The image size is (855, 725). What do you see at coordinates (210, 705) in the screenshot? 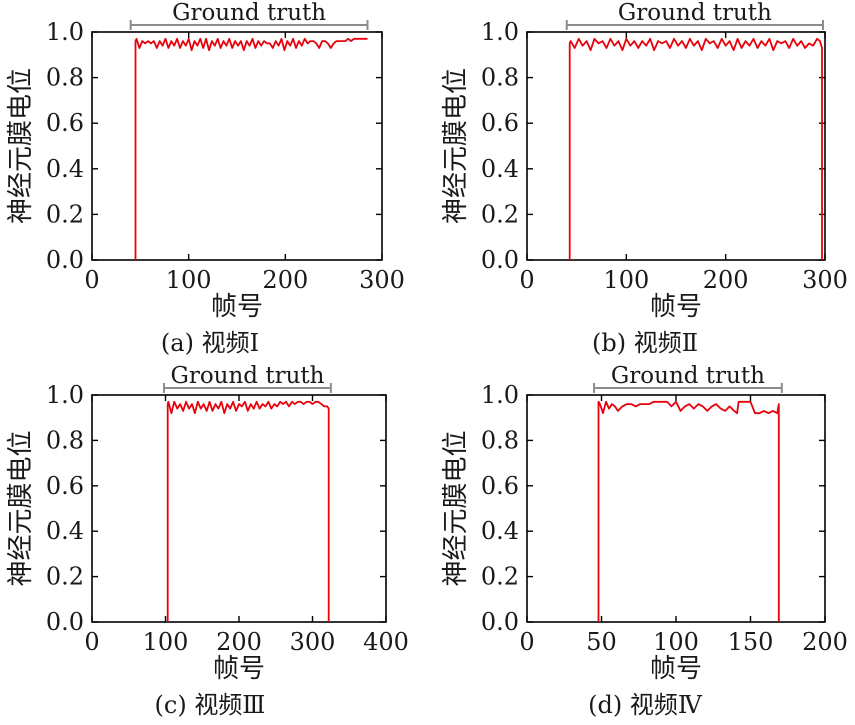
I see `panel-caption: (c) 视频Ⅲ` at bounding box center [210, 705].